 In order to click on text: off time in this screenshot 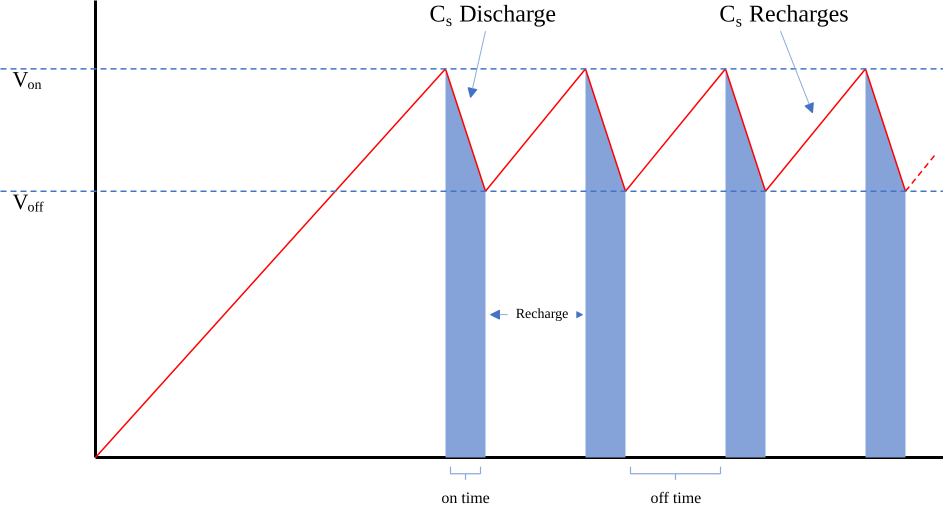, I will do `click(676, 498)`.